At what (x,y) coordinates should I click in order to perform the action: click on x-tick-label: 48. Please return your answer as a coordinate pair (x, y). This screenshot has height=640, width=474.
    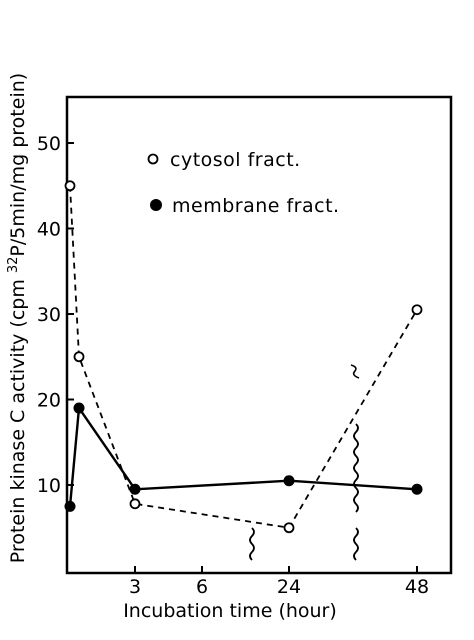
    Looking at the image, I should click on (417, 587).